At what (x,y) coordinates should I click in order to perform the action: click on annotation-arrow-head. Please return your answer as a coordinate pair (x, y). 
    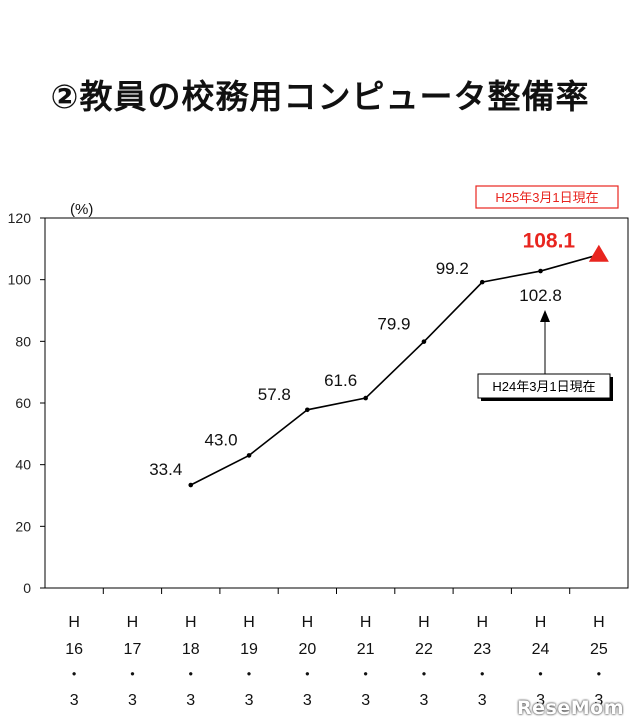
    Looking at the image, I should click on (545, 316).